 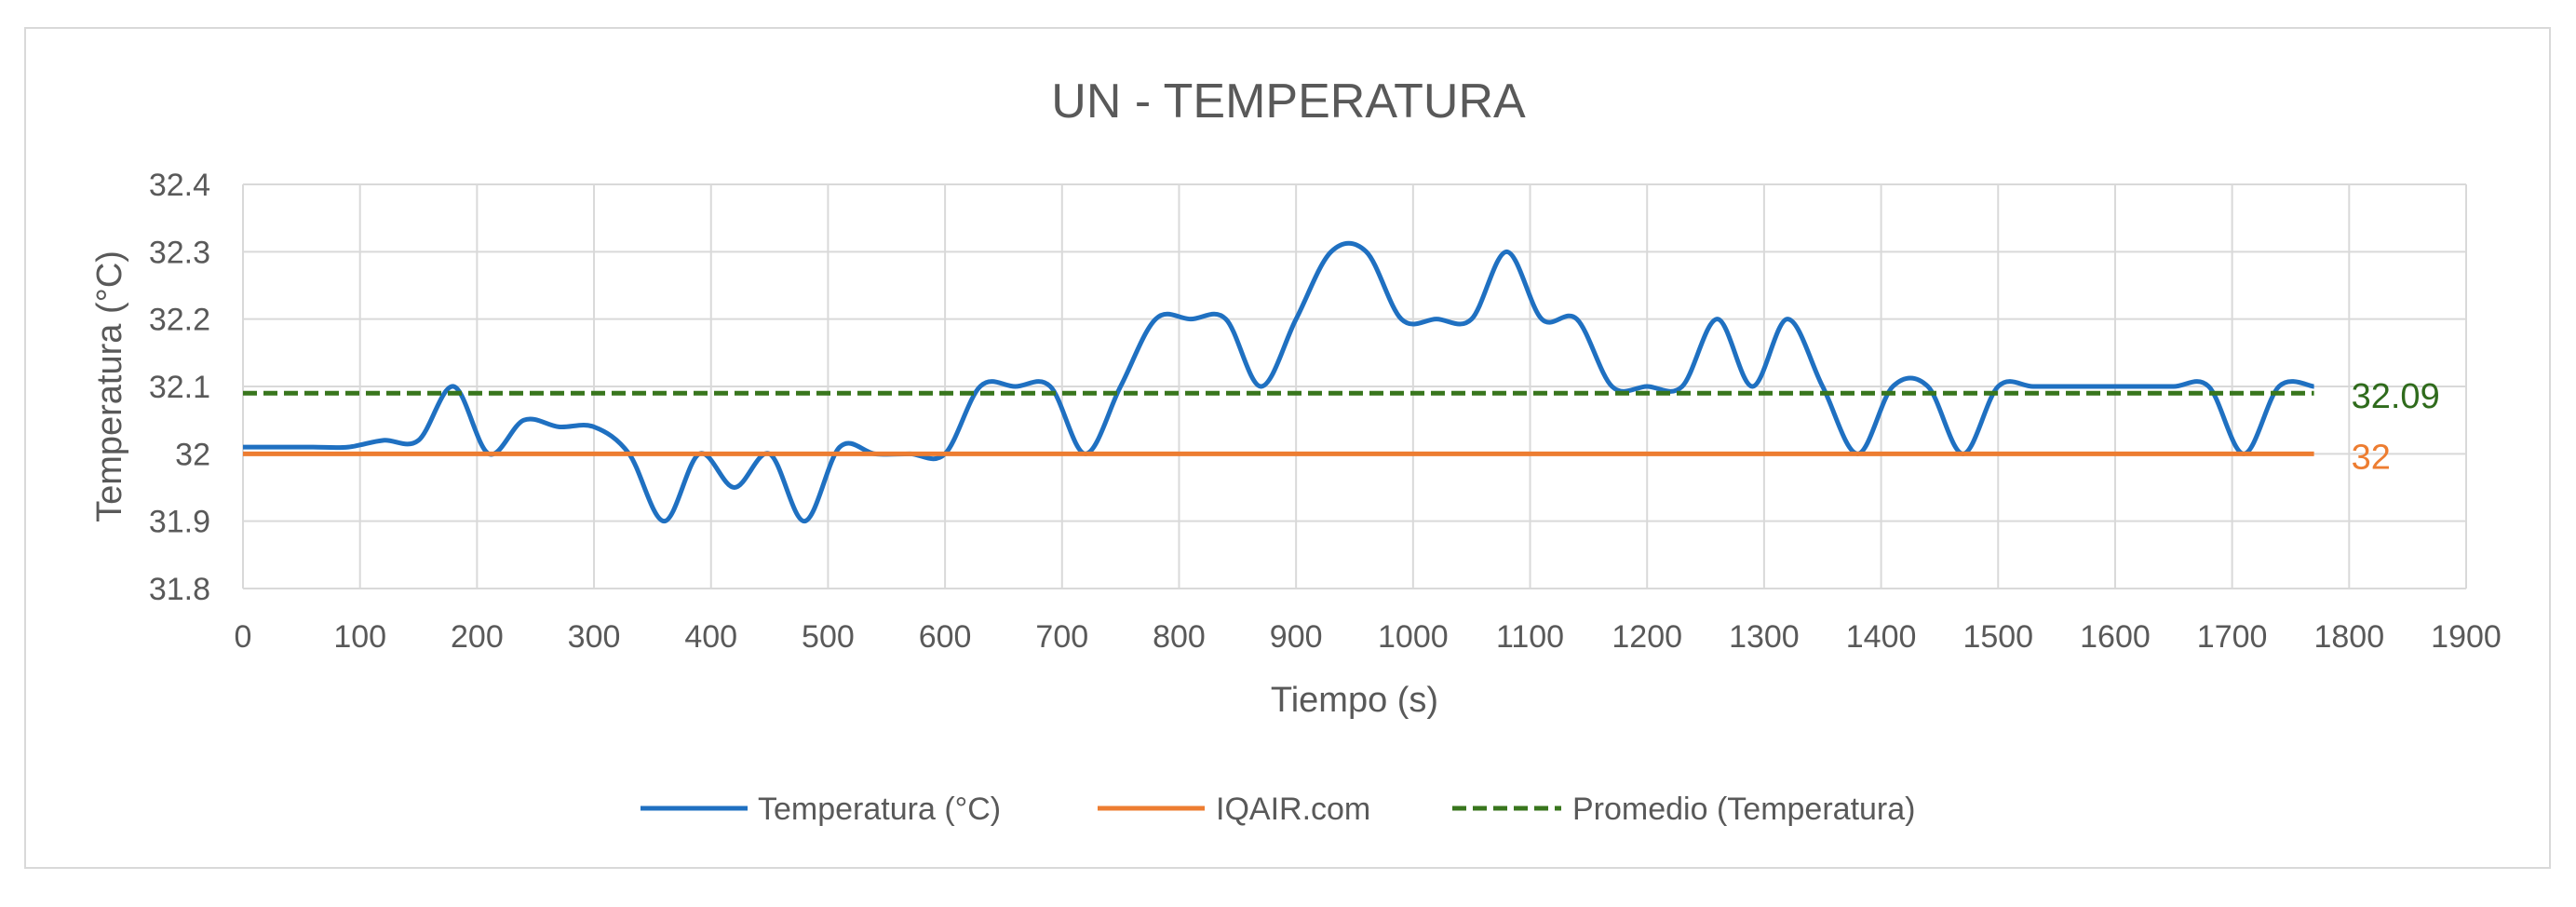 What do you see at coordinates (179, 320) in the screenshot?
I see `y-tick-label: 32.2` at bounding box center [179, 320].